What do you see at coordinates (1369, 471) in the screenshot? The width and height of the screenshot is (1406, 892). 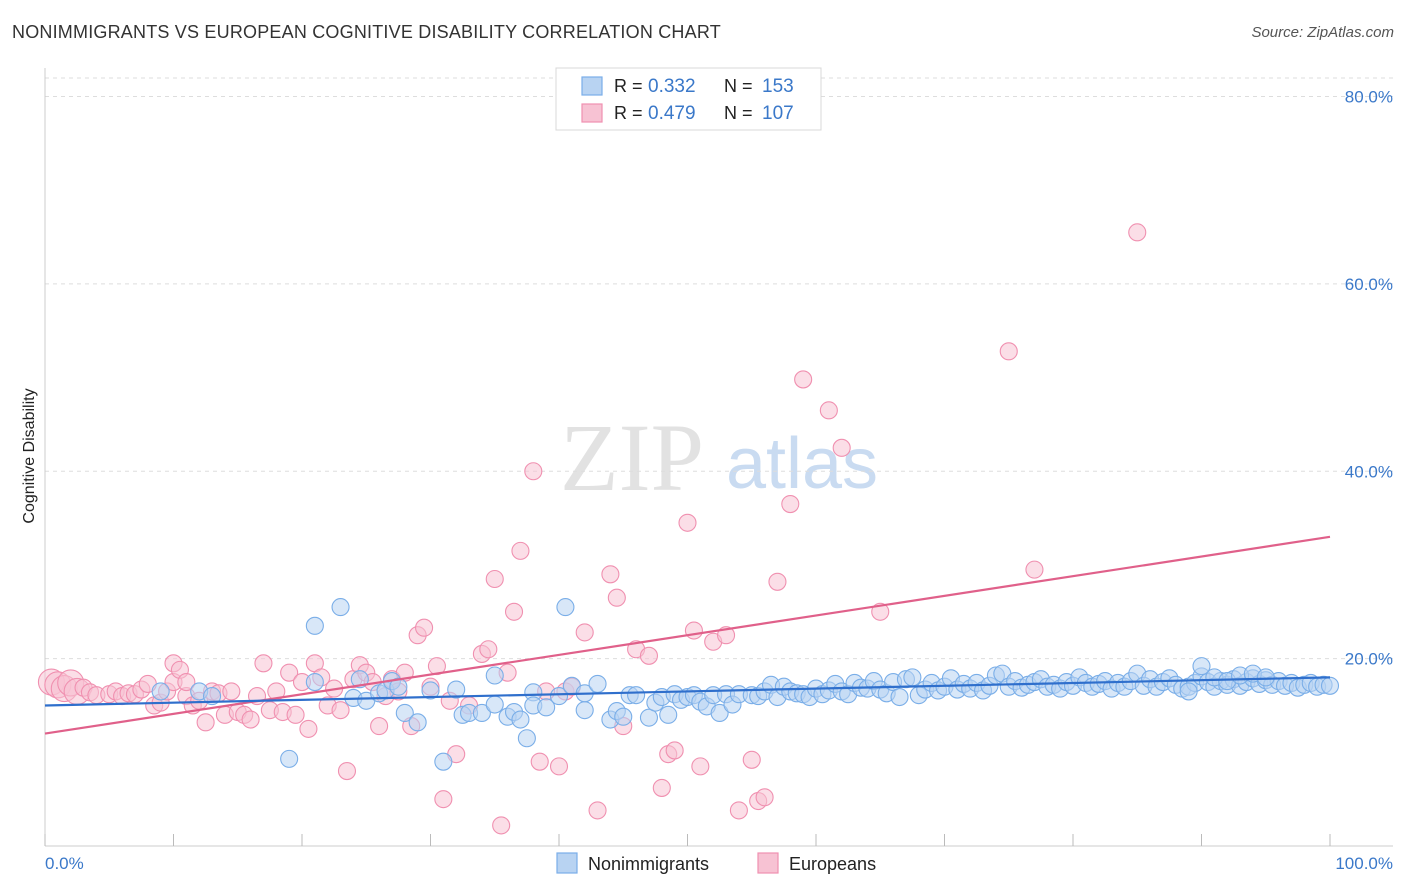 I see `y-tick-label: 40.0%` at bounding box center [1369, 471].